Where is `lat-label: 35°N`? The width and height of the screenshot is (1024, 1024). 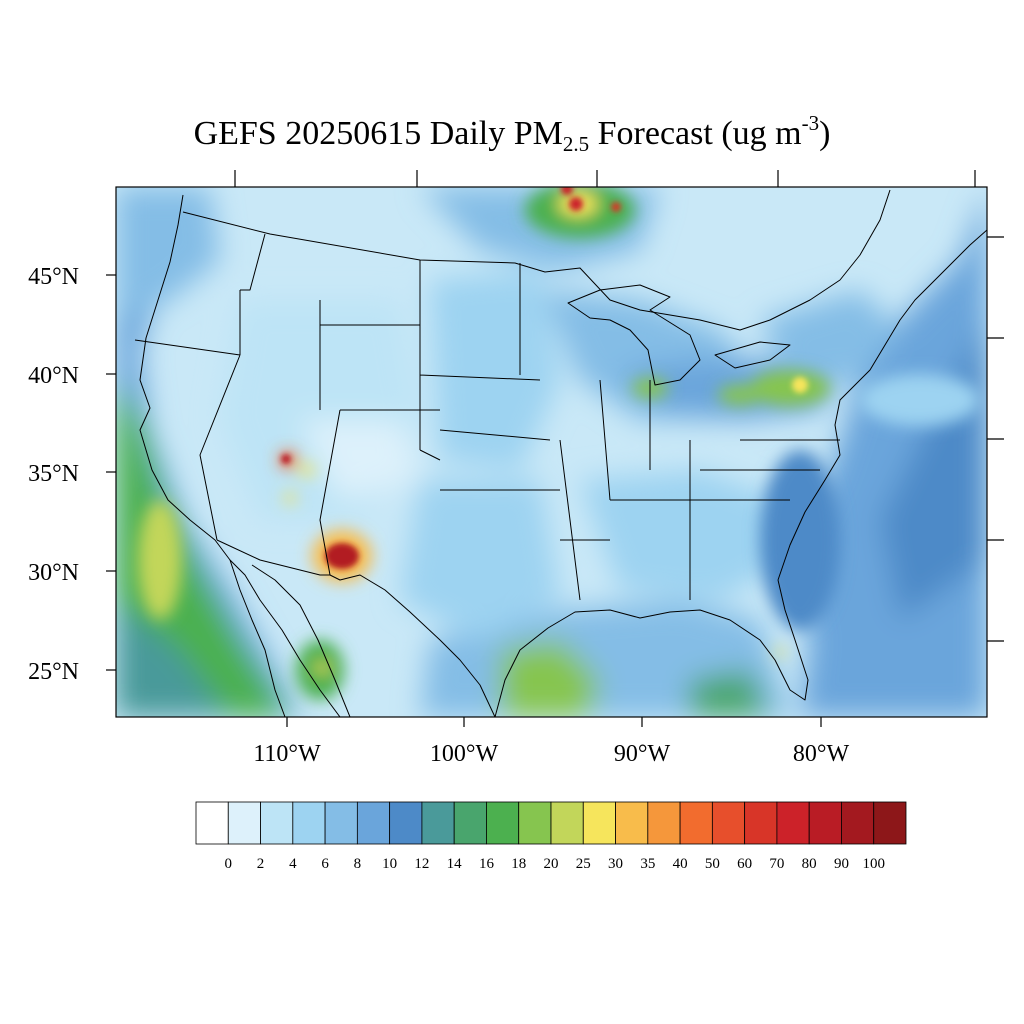
lat-label: 35°N is located at coordinates (53, 474).